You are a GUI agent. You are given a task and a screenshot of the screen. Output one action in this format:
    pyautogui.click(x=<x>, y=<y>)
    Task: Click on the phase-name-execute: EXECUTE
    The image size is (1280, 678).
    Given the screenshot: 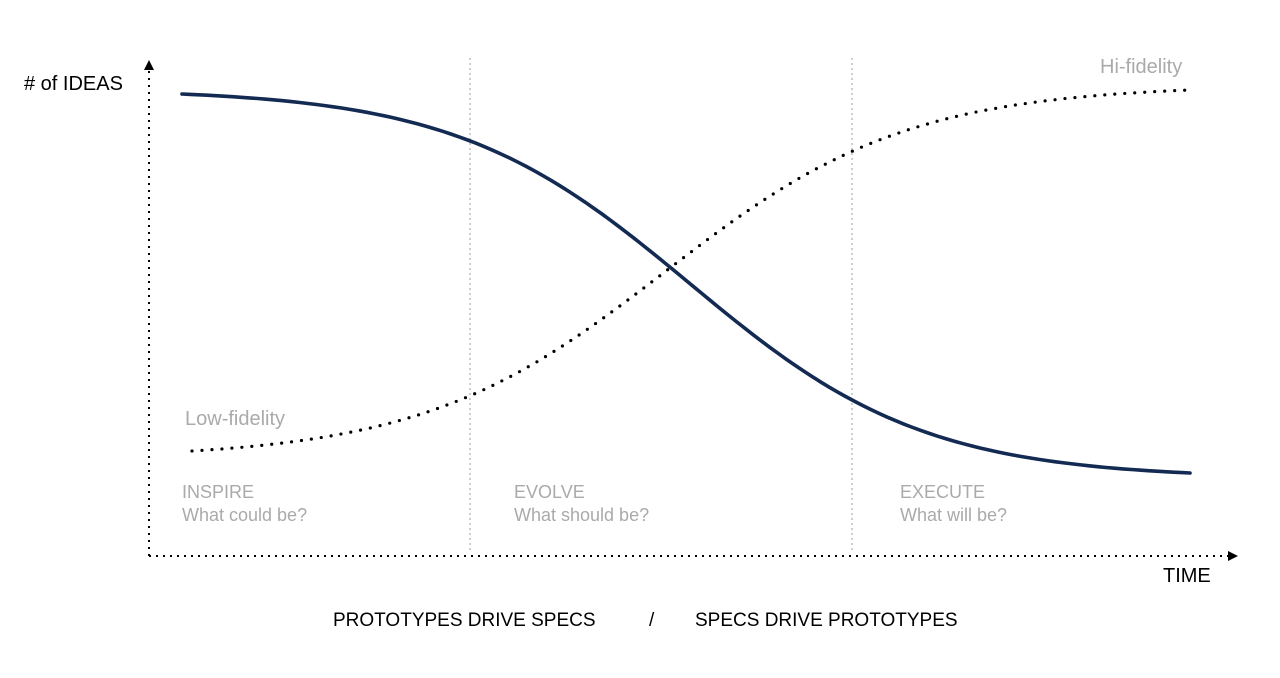 What is the action you would take?
    pyautogui.click(x=942, y=492)
    